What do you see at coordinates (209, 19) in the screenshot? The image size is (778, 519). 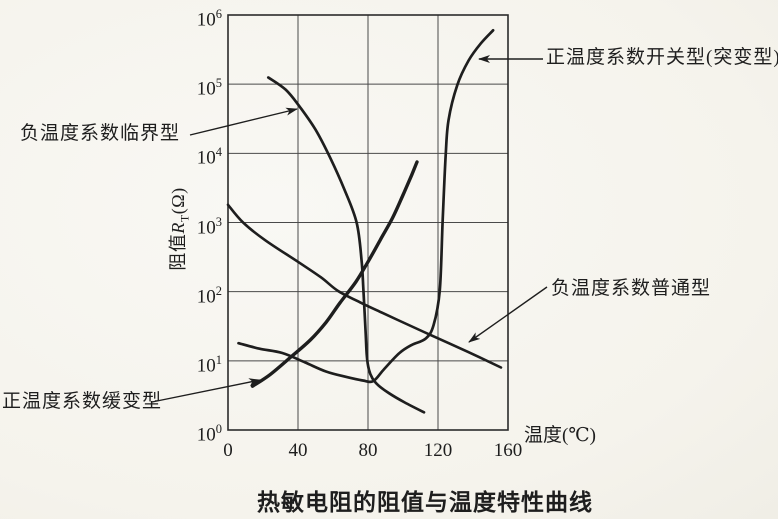 I see `y-tick-label-10e6: 10⁶` at bounding box center [209, 19].